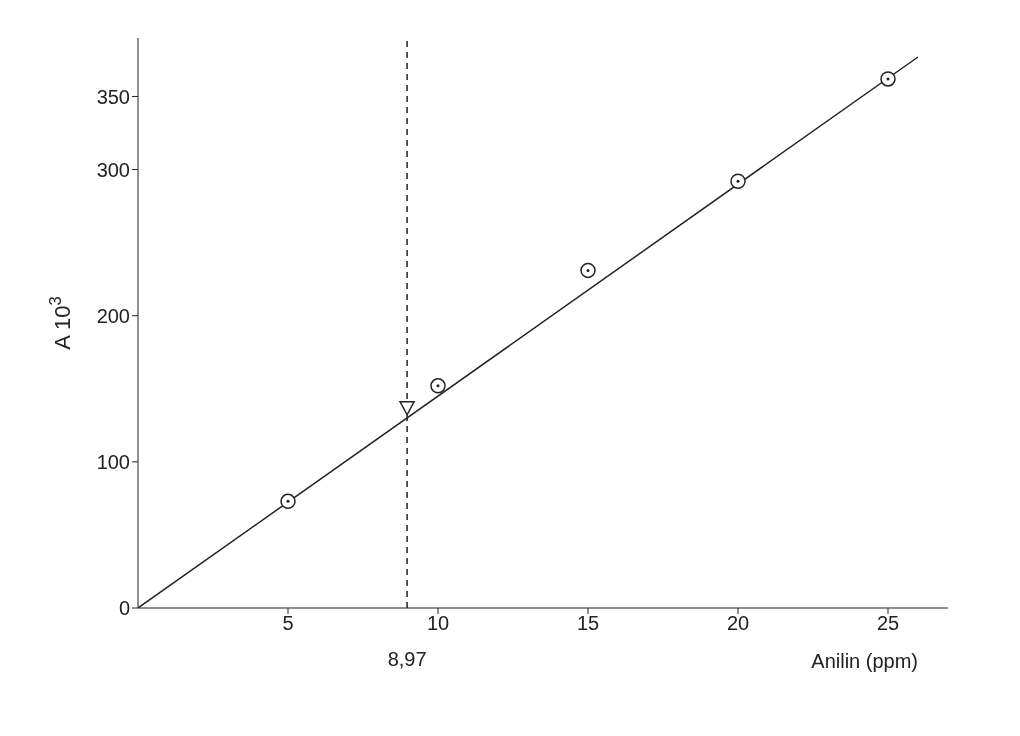  What do you see at coordinates (738, 623) in the screenshot?
I see `x-tick-label: 20` at bounding box center [738, 623].